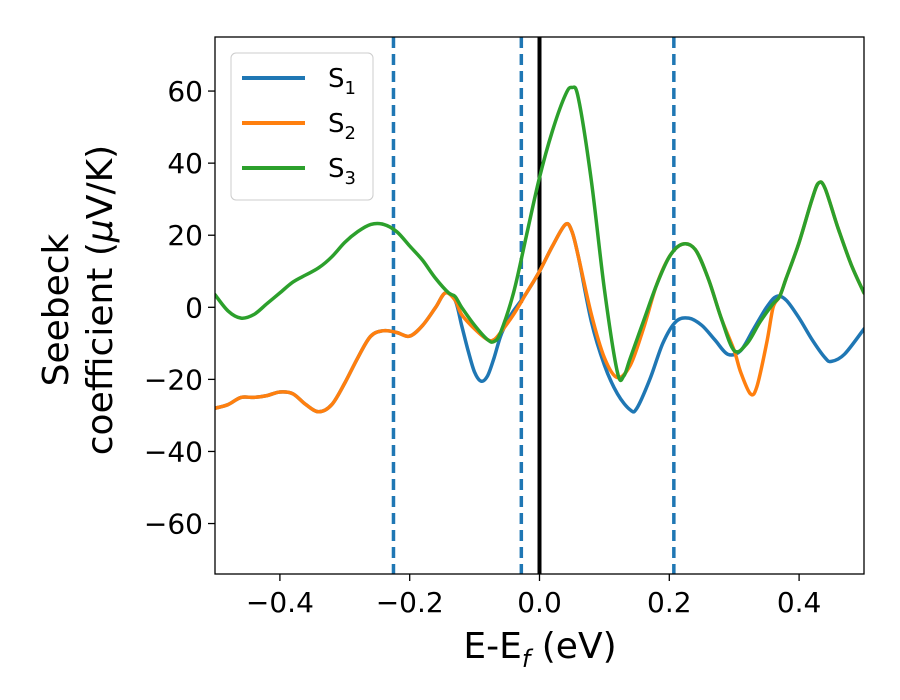 The height and width of the screenshot is (700, 900). I want to click on x-axis-ticks: −0.4 −0.2 0.0 0.2 0.4, so click(533, 596).